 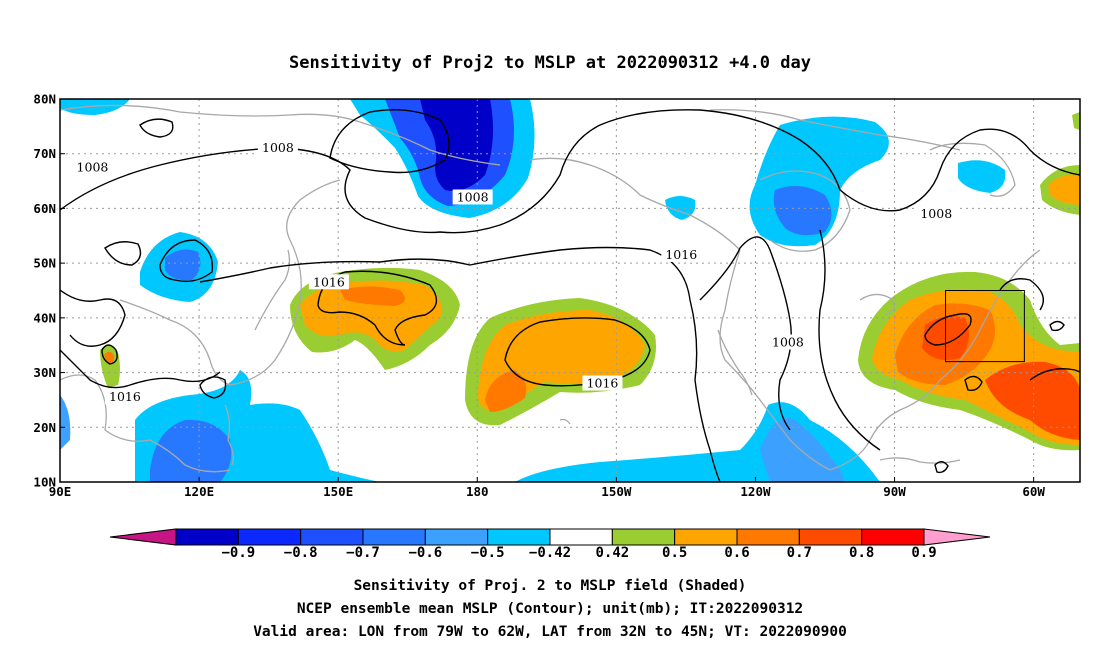 What do you see at coordinates (199, 491) in the screenshot?
I see `lon-tick-label: 120E` at bounding box center [199, 491].